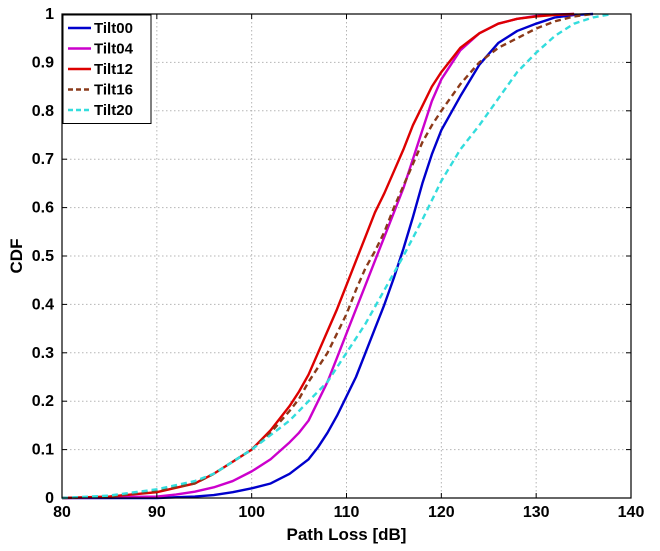  What do you see at coordinates (157, 512) in the screenshot?
I see `x-tick-label: 90` at bounding box center [157, 512].